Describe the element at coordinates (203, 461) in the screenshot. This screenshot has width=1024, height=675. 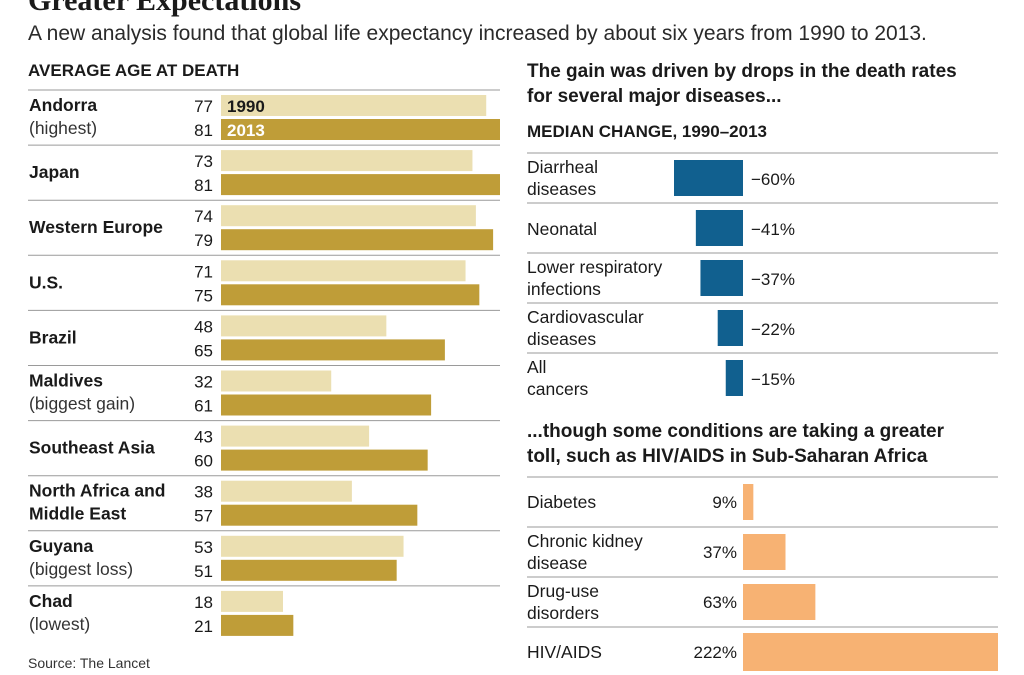
I see `value-label-2013: 60` at that location.